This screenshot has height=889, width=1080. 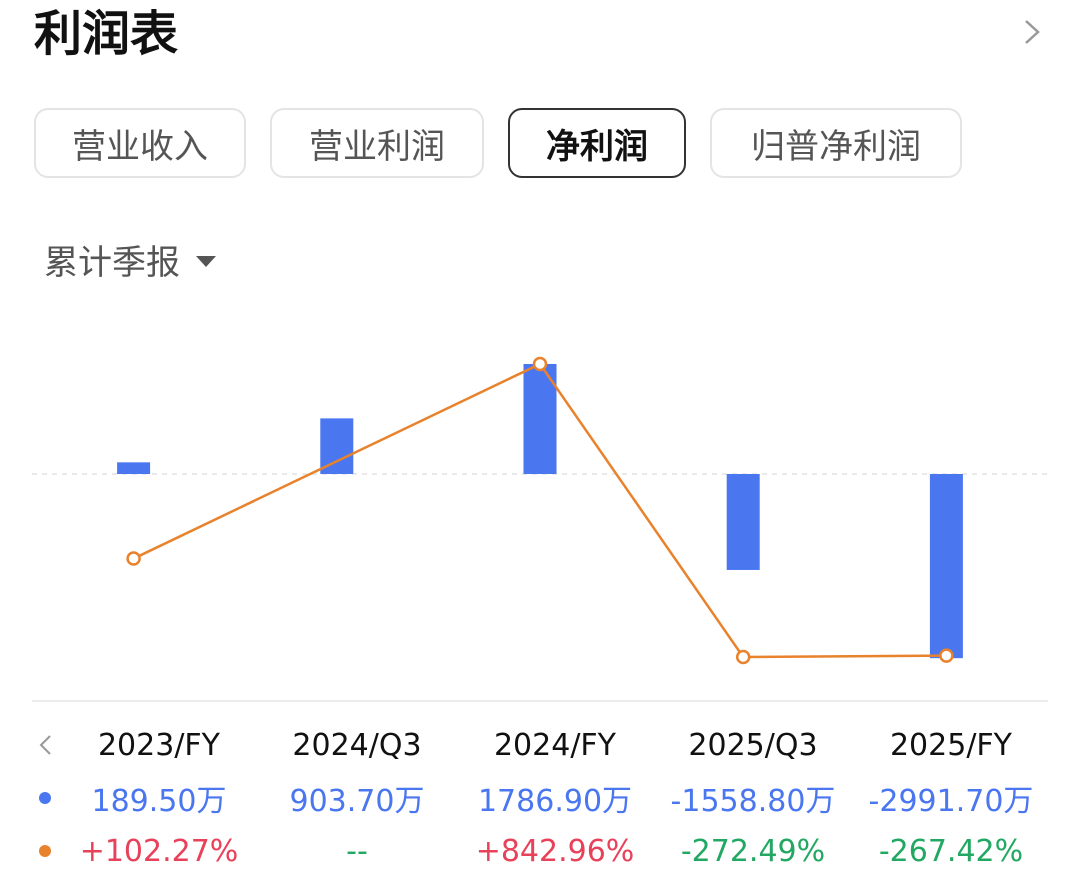 I want to click on value-label: 903.70万, so click(x=357, y=801).